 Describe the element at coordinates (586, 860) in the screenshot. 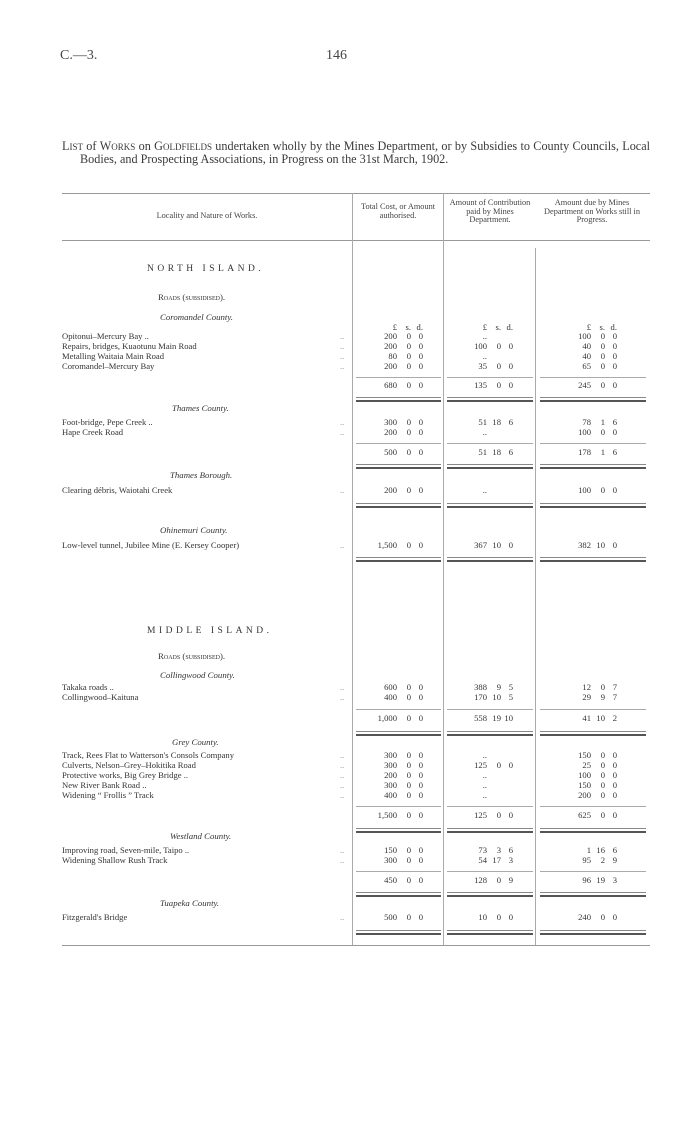

I see `amount-due: 95 2 9` at that location.